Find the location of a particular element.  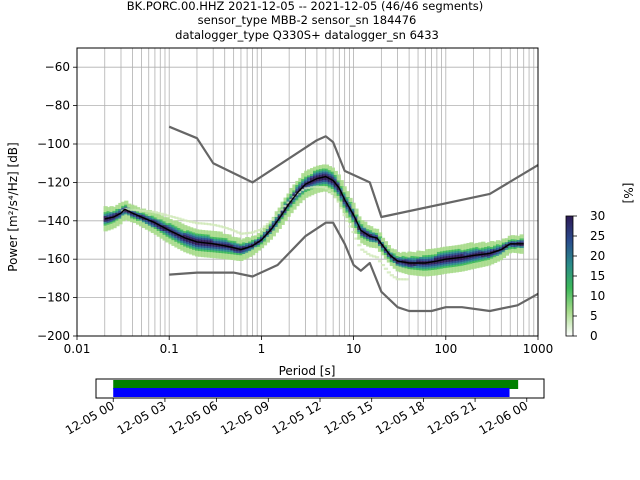

timeline-tick-label: 12-05 15 is located at coordinates (348, 417).